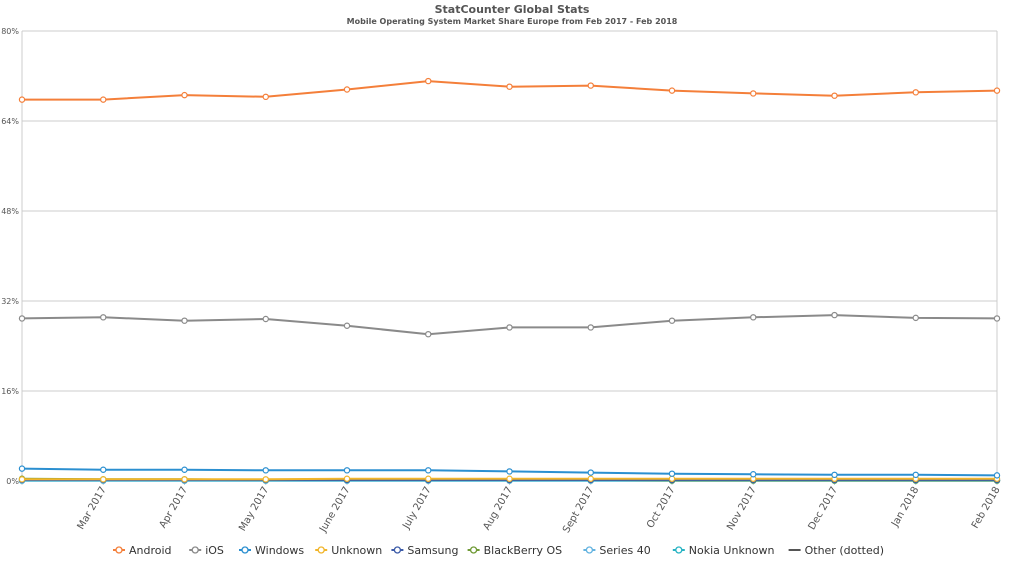 The width and height of the screenshot is (1024, 576). What do you see at coordinates (836, 550) in the screenshot?
I see `legend-item: Other (dotted)` at bounding box center [836, 550].